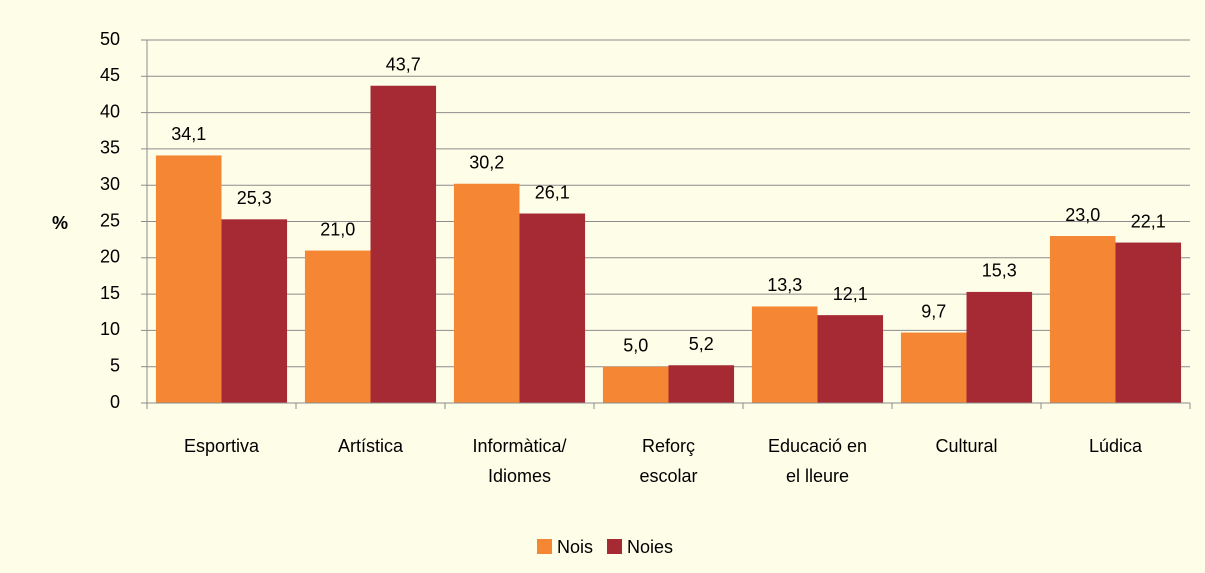  Describe the element at coordinates (222, 446) in the screenshot. I see `x-tick-label: Esportiva` at that location.